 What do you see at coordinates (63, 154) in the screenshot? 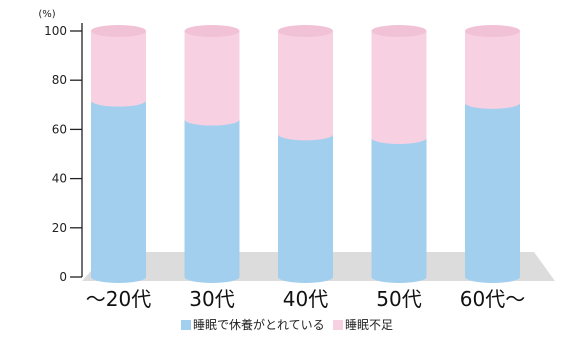
I see `y-axis-ticks: 0 20 40 60 80 100` at bounding box center [63, 154].